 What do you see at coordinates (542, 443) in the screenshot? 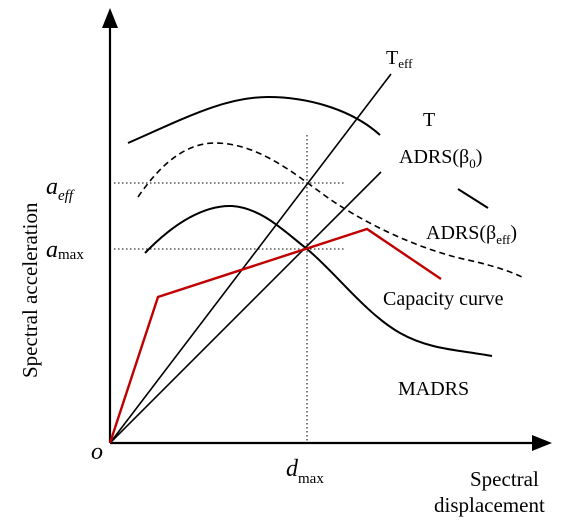
I see `x-axis-arrowhead` at bounding box center [542, 443].